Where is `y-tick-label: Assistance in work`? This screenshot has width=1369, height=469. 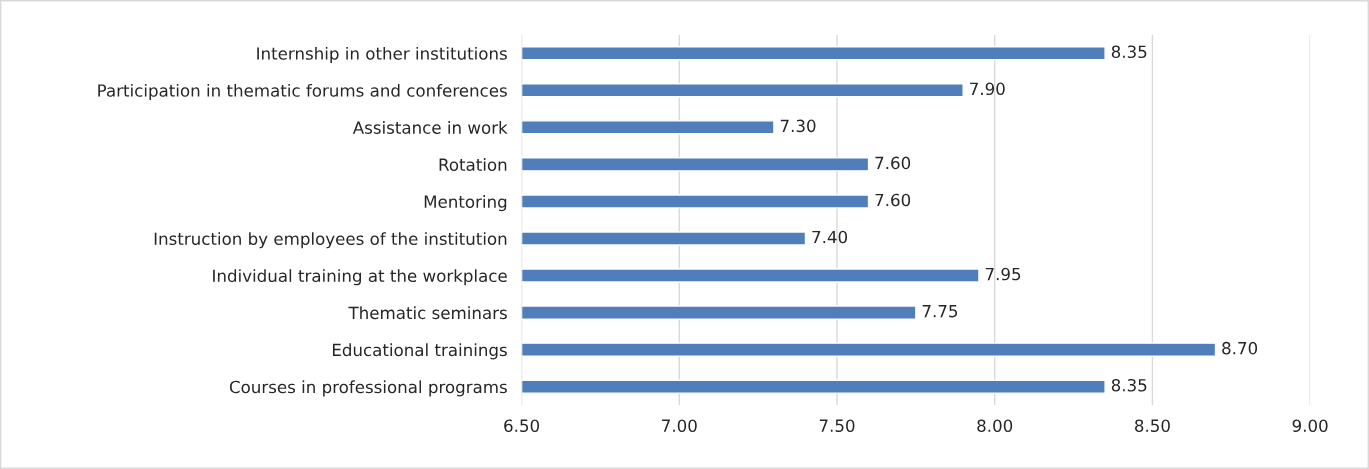
y-tick-label: Assistance in work is located at coordinates (430, 127).